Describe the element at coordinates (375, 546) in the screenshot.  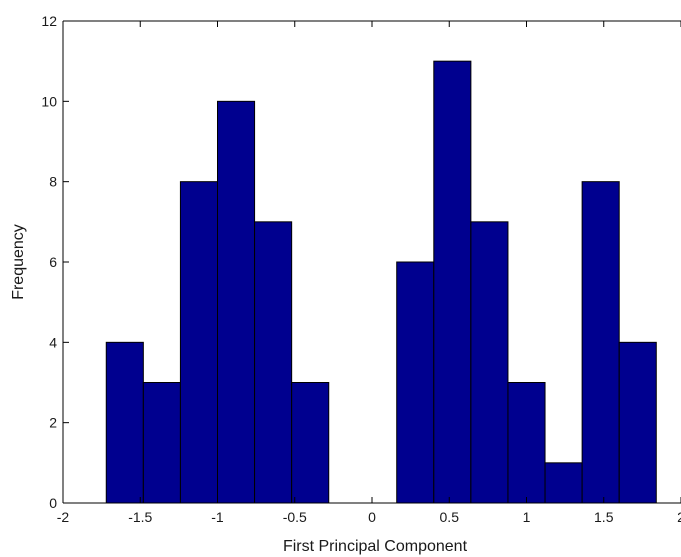
I see `x-axis-label: First Principal Component` at that location.